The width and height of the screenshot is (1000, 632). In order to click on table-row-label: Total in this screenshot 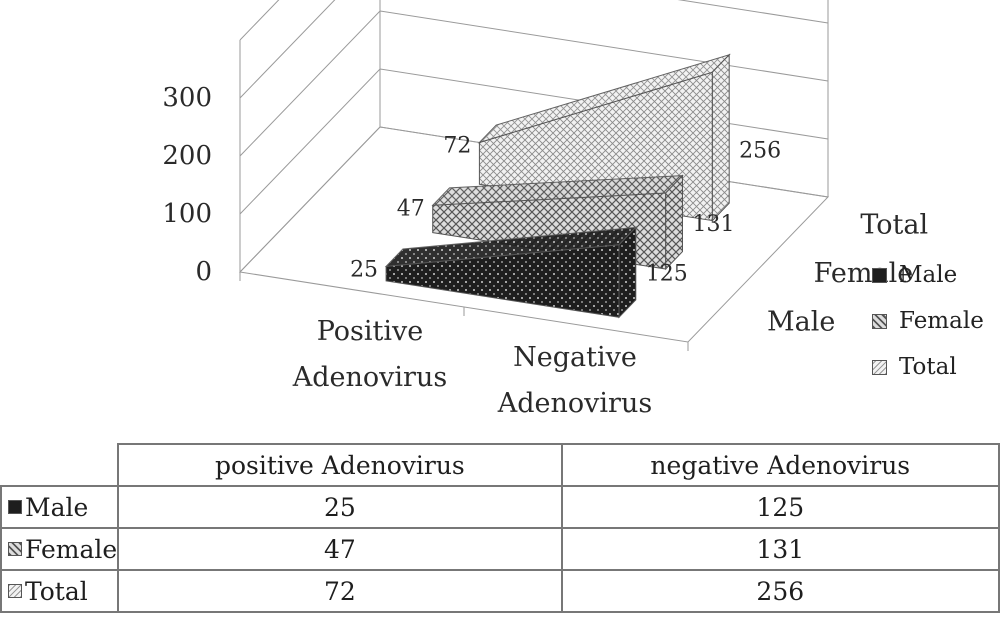, I will do `click(60, 591)`.